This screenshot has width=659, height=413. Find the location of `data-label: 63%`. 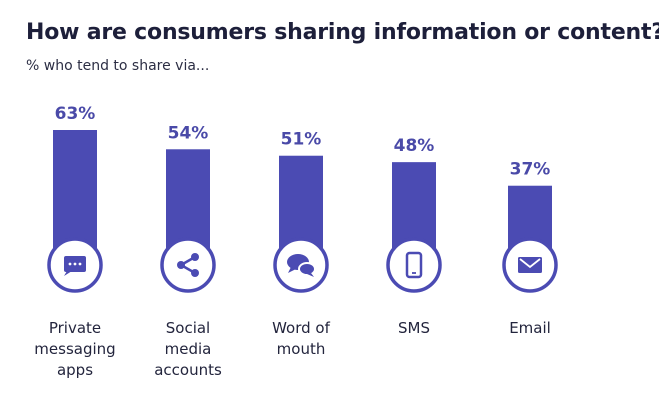

data-label: 63% is located at coordinates (75, 114).